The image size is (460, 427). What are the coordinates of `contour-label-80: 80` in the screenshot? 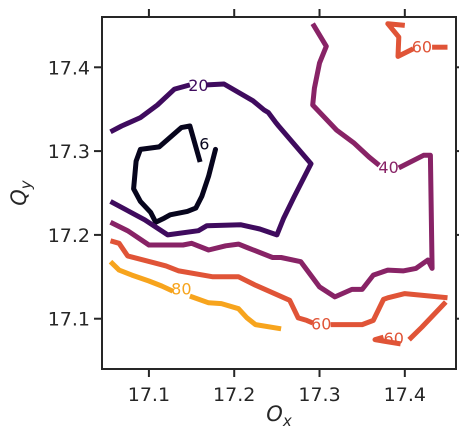 It's located at (181, 289).